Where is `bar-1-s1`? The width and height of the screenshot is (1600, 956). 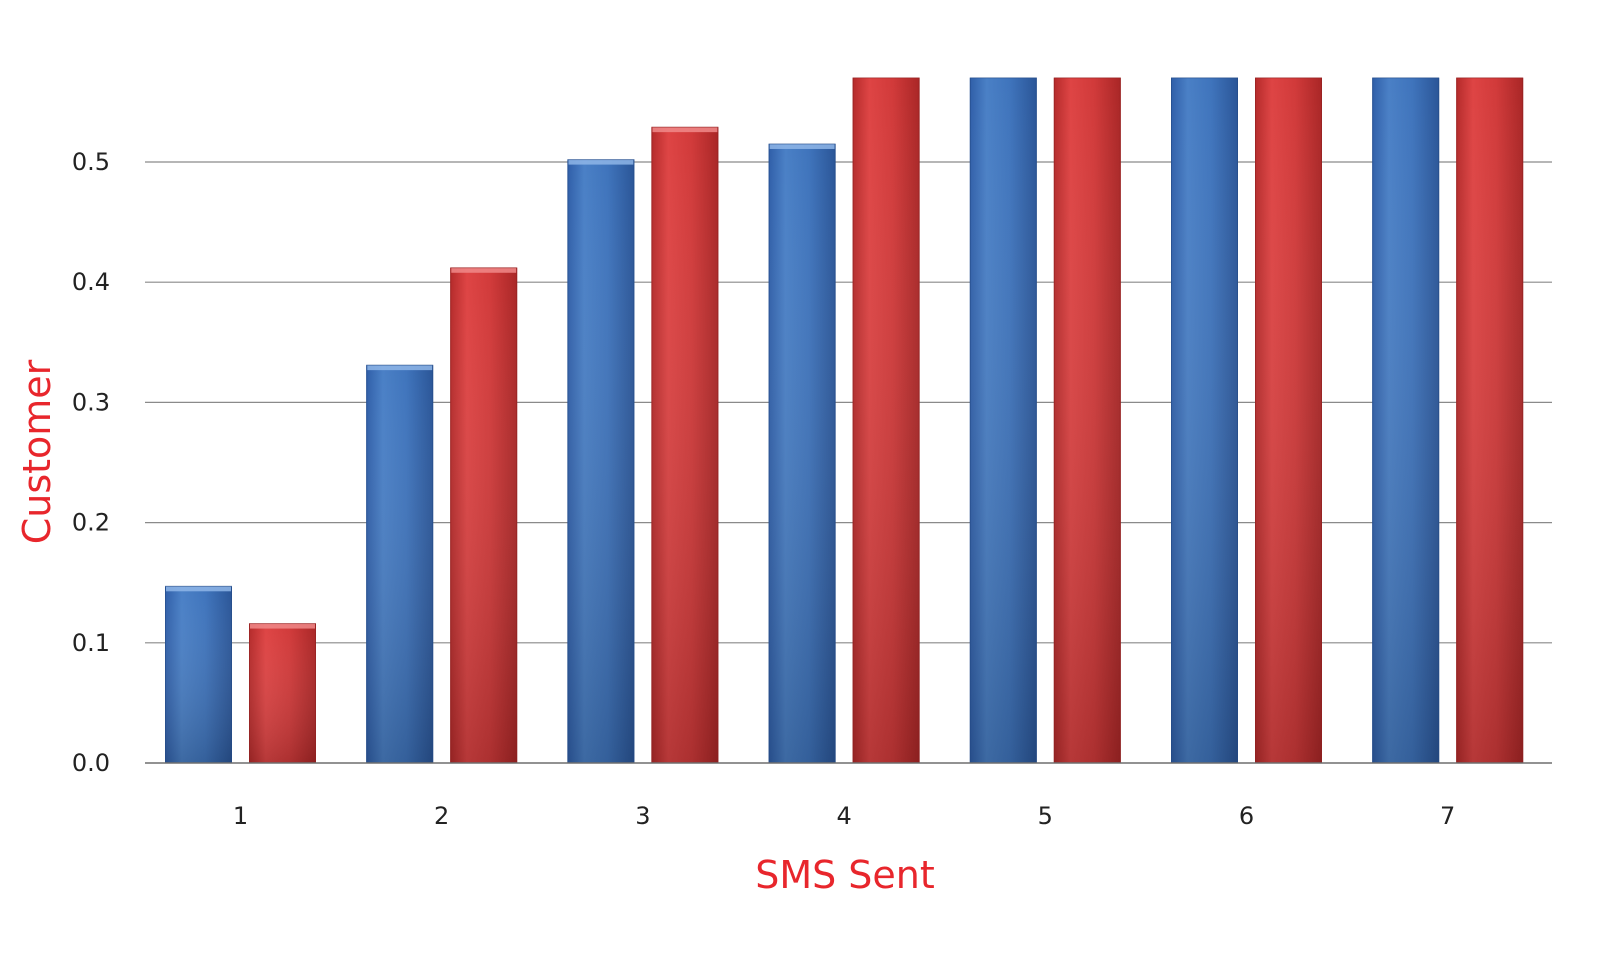 bar-1-s1 is located at coordinates (198, 674).